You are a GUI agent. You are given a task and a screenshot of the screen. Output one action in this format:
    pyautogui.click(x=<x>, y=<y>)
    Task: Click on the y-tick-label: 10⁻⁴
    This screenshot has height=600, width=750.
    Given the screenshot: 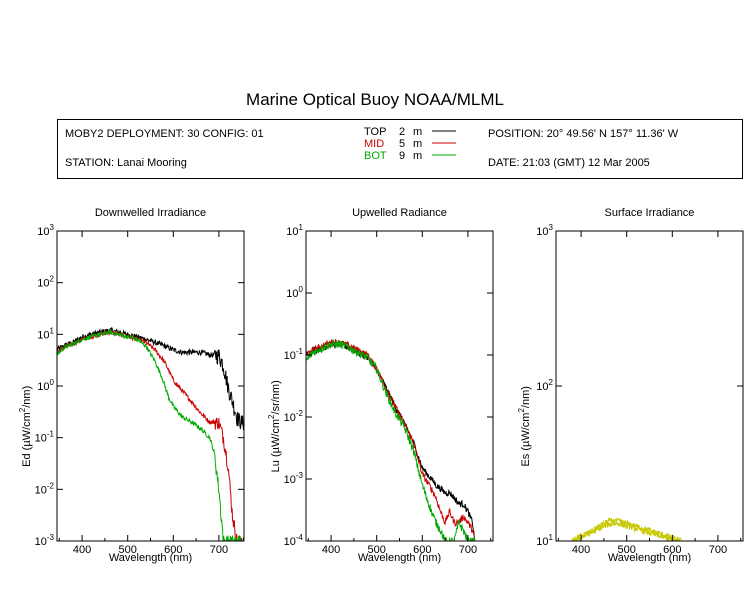 What is the action you would take?
    pyautogui.click(x=294, y=540)
    